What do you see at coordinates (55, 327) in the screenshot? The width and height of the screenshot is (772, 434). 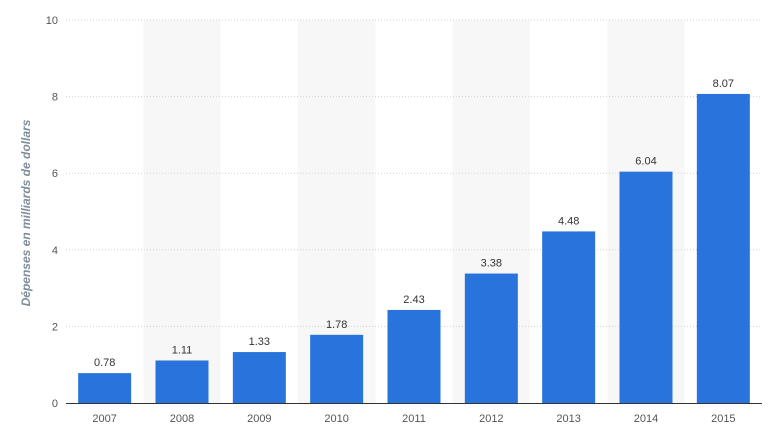 I see `y-tick-label-2: 2` at bounding box center [55, 327].